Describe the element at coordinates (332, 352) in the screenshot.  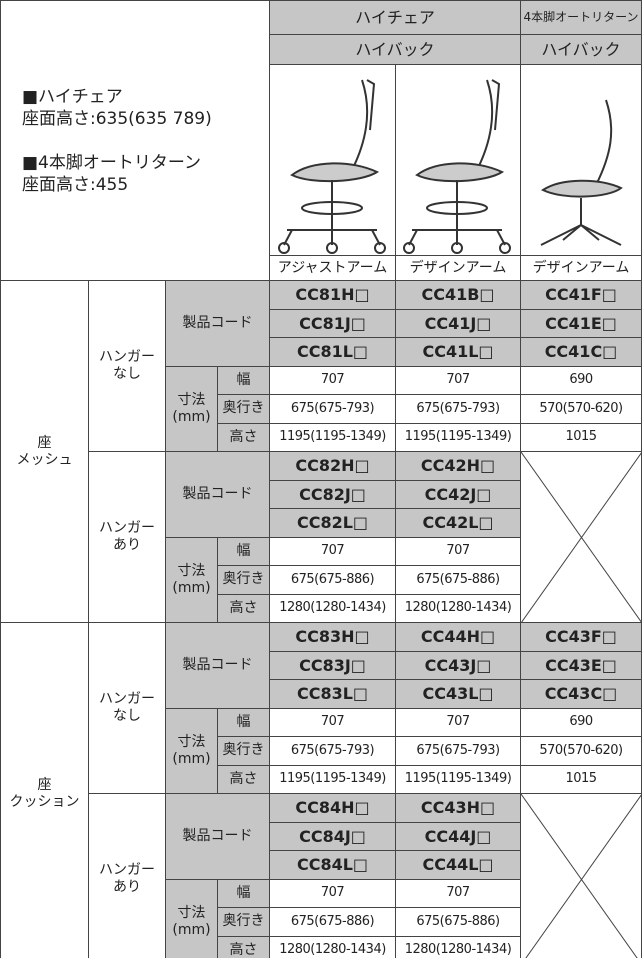
I see `product-code-text: CC81L□` at that location.